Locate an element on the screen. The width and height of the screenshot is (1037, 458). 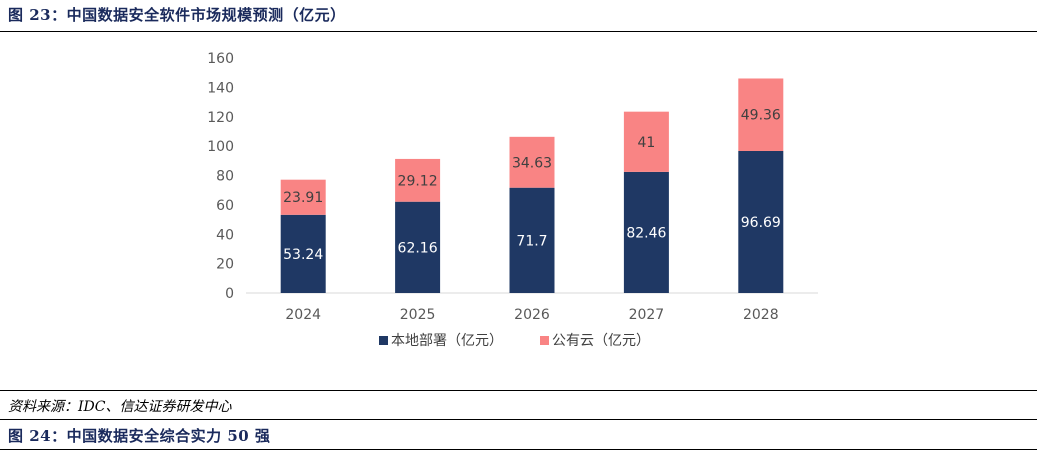
next-figure-title: 图 24：中国数据安全综合实力 50 强 is located at coordinates (139, 436).